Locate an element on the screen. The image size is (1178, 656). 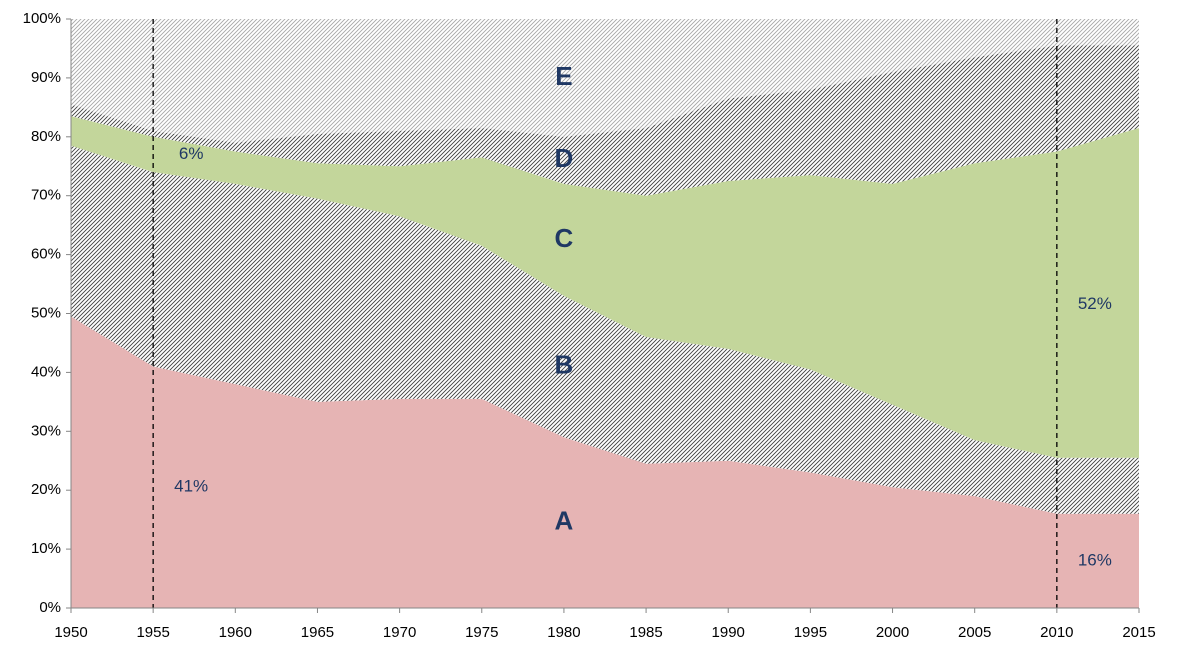
value-label: 52% is located at coordinates (1095, 303).